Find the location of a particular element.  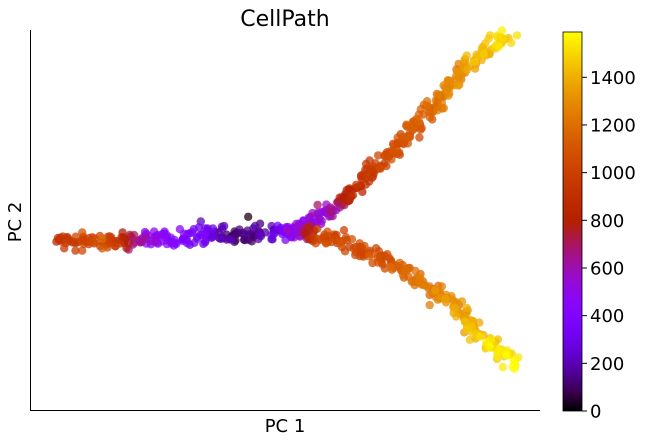

colorbar-tick-label: 600 is located at coordinates (607, 268).